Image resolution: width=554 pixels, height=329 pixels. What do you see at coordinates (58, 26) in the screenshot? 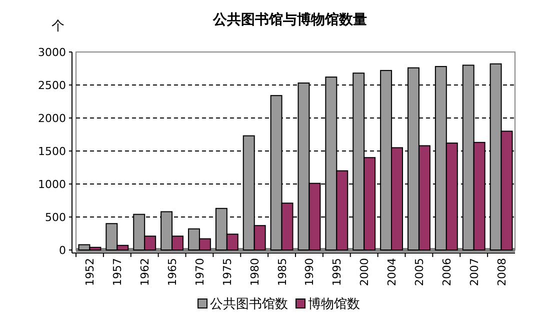
I see `y-axis-title: 个` at bounding box center [58, 26].